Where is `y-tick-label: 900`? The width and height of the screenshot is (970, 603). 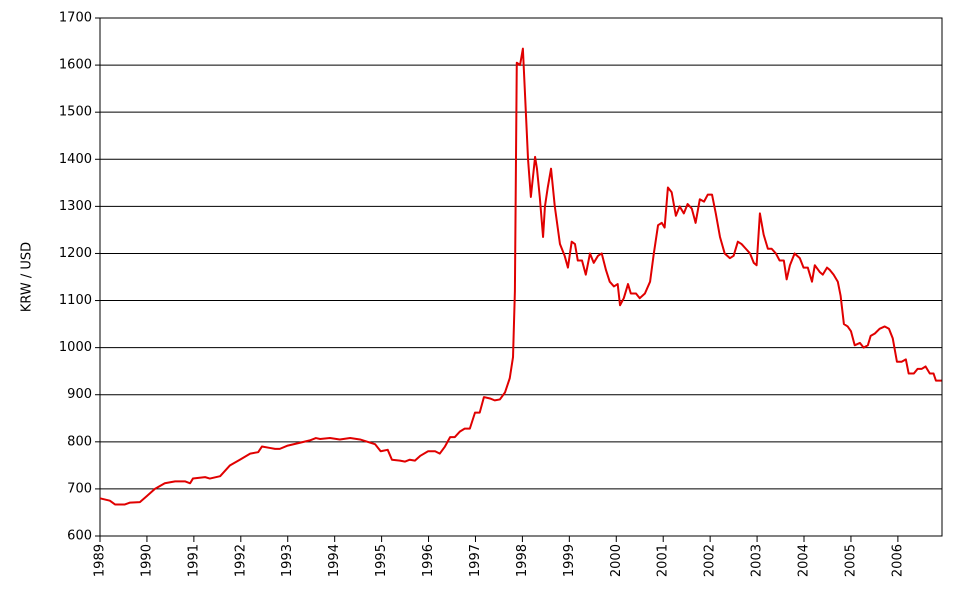
y-tick-label: 900 is located at coordinates (79, 394).